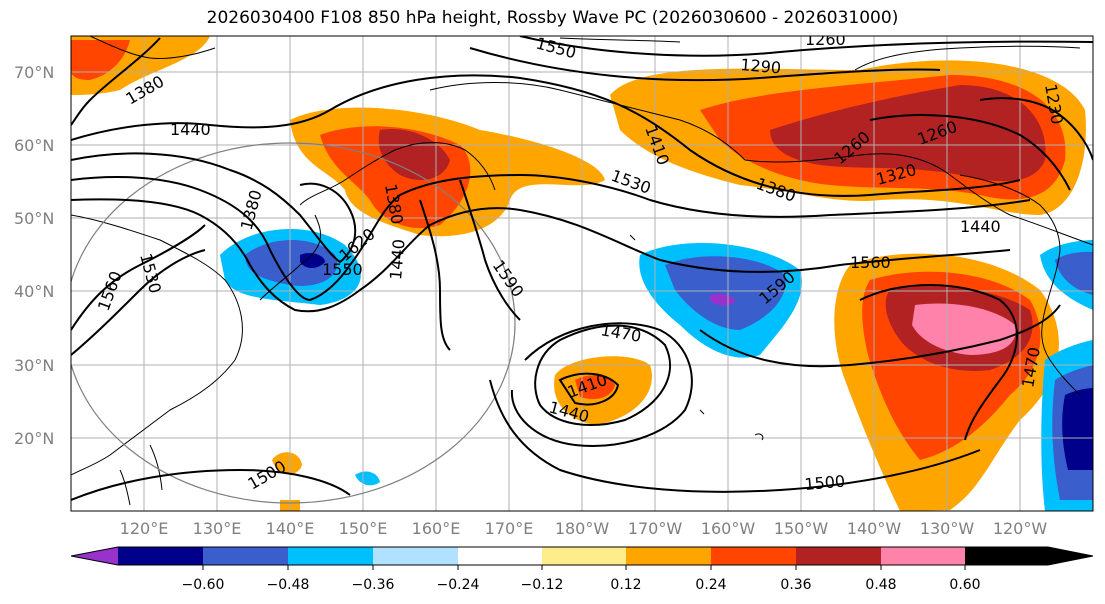 The height and width of the screenshot is (604, 1105). I want to click on contour-label: 1550, so click(342, 269).